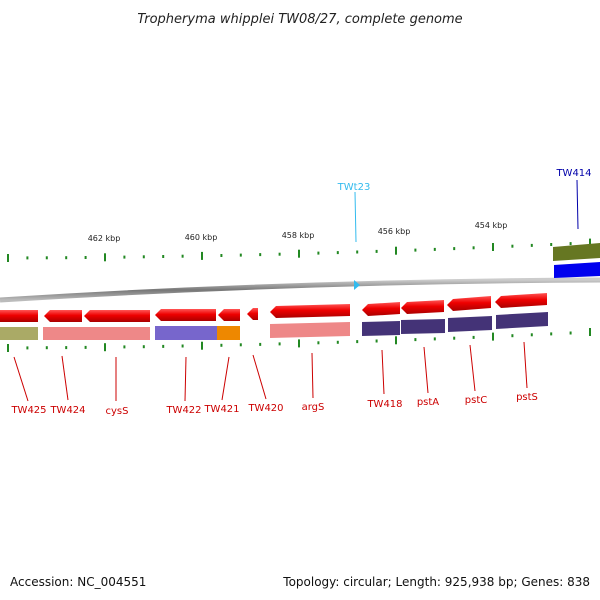 This screenshot has height=600, width=600. Describe the element at coordinates (104, 238) in the screenshot. I see `scale-label-462: 462 kbp` at that location.